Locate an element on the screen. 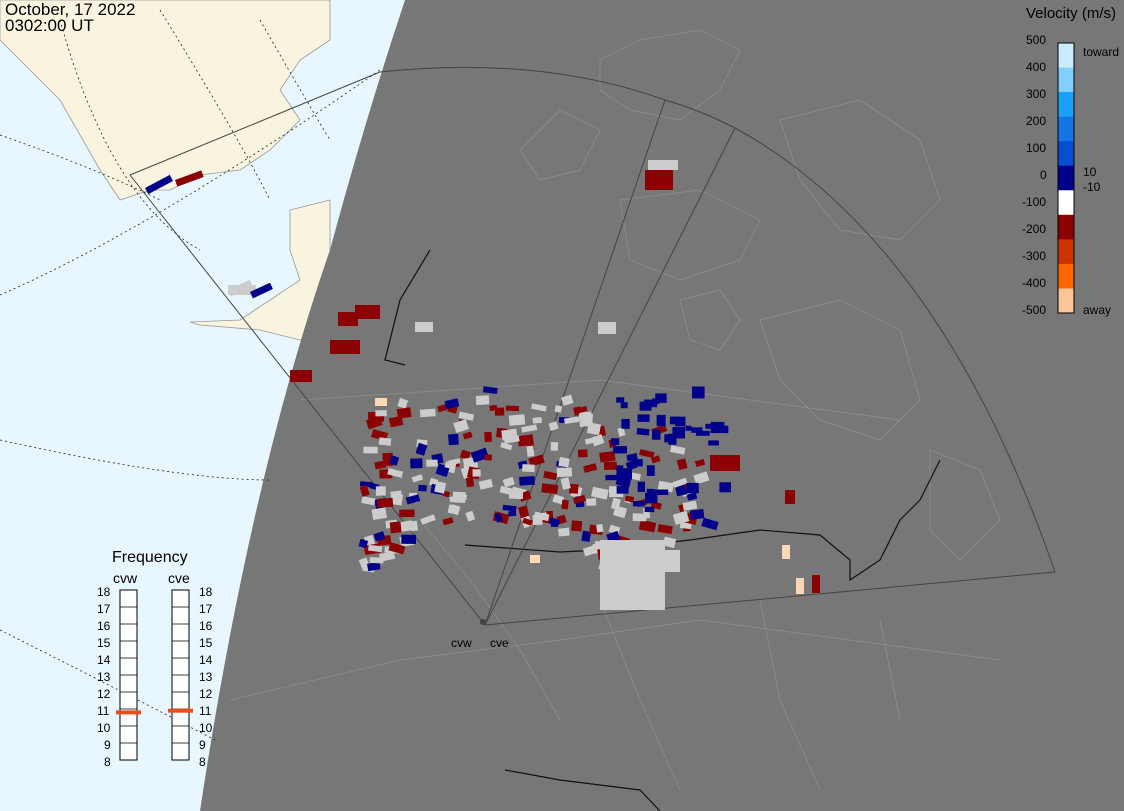  frequency-title: Frequency is located at coordinates (150, 557).